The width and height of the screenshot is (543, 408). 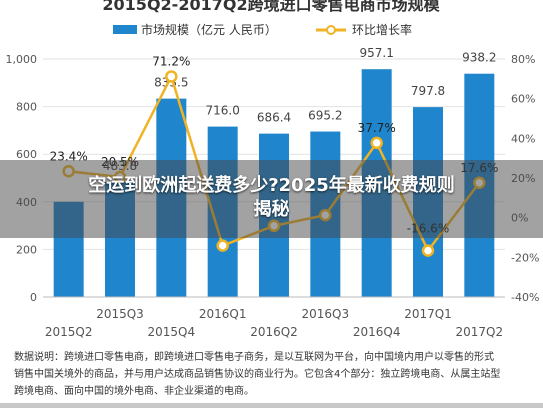 I want to click on x-tick-label: 2016Q1, so click(x=223, y=314).